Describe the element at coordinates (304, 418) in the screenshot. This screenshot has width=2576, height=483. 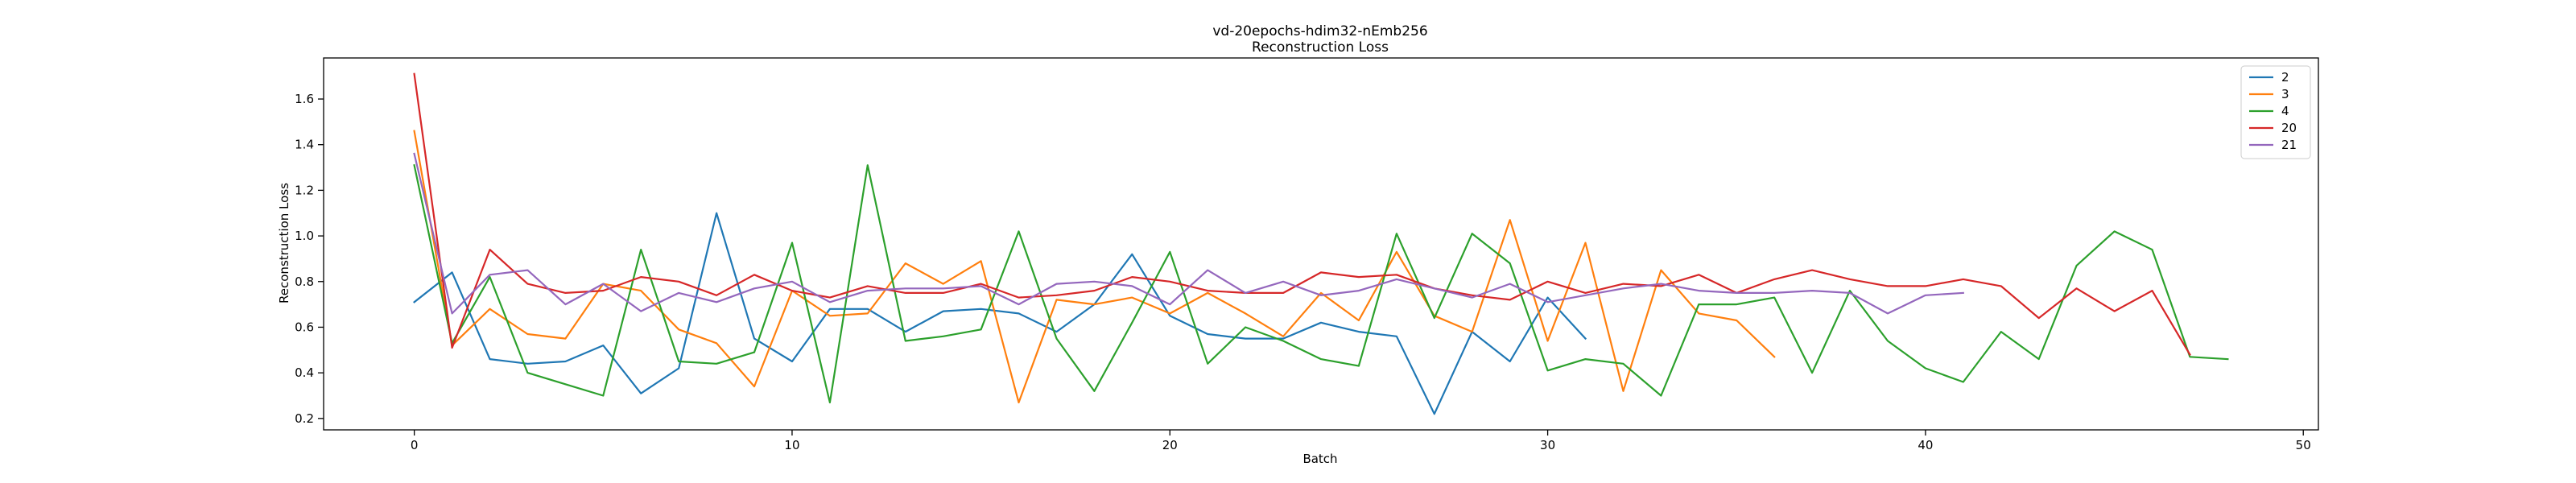
I see `y-tick-label: 0.2` at that location.